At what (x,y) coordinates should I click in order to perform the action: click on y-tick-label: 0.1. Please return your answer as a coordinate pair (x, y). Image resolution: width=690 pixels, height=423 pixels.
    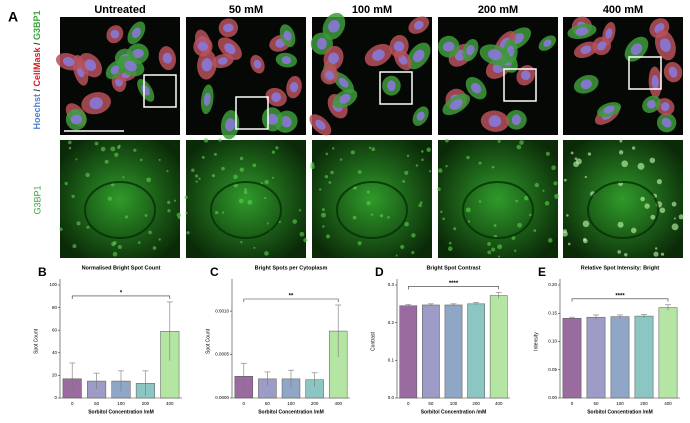
    Looking at the image, I should click on (391, 360).